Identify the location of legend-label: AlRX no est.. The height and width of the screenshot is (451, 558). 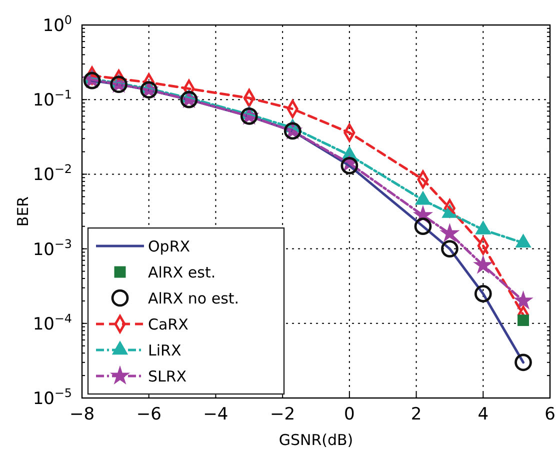
(194, 298).